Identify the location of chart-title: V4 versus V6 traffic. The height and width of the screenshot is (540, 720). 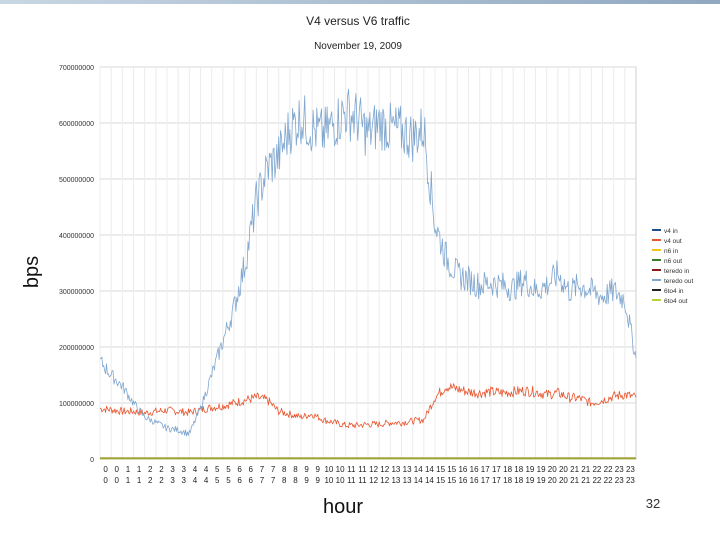
(358, 21).